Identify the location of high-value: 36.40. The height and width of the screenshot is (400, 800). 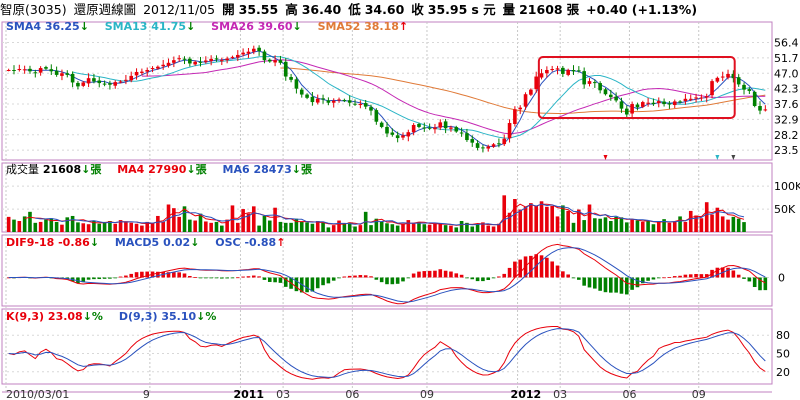
(321, 9).